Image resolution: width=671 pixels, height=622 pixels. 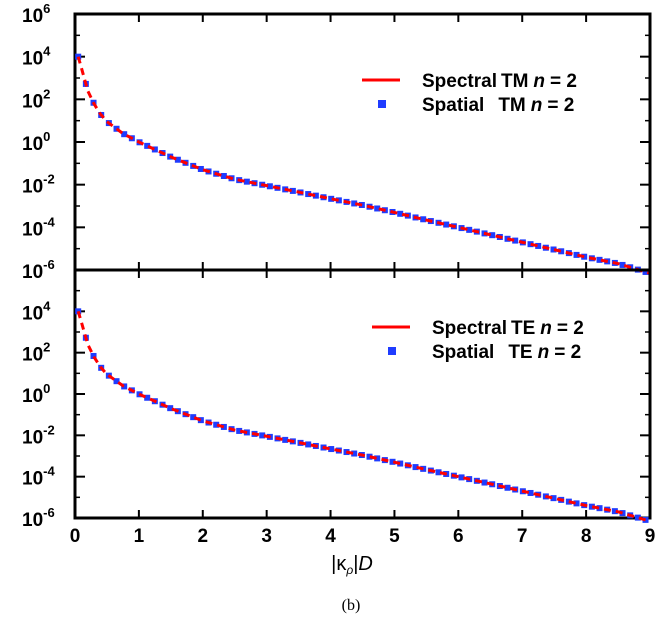 What do you see at coordinates (75, 536) in the screenshot?
I see `x-tick-label: 0` at bounding box center [75, 536].